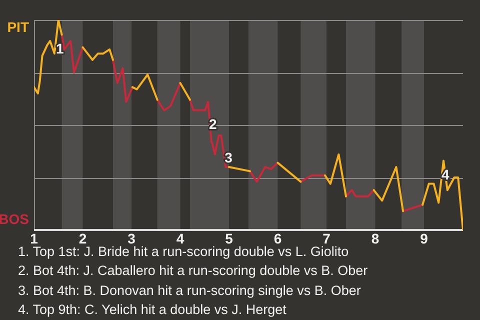 The image size is (480, 320). I want to click on annotation: 1, so click(60, 48).